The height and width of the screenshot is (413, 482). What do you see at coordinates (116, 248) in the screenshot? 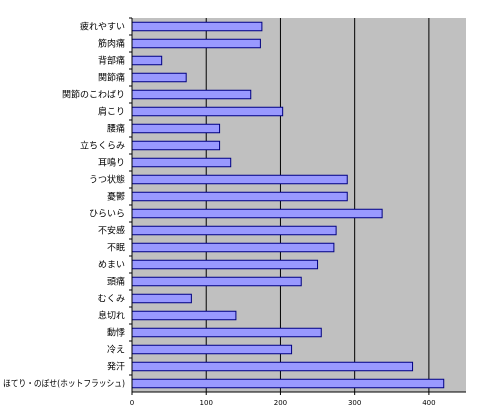
I see `category-label: 不眠` at bounding box center [116, 248].